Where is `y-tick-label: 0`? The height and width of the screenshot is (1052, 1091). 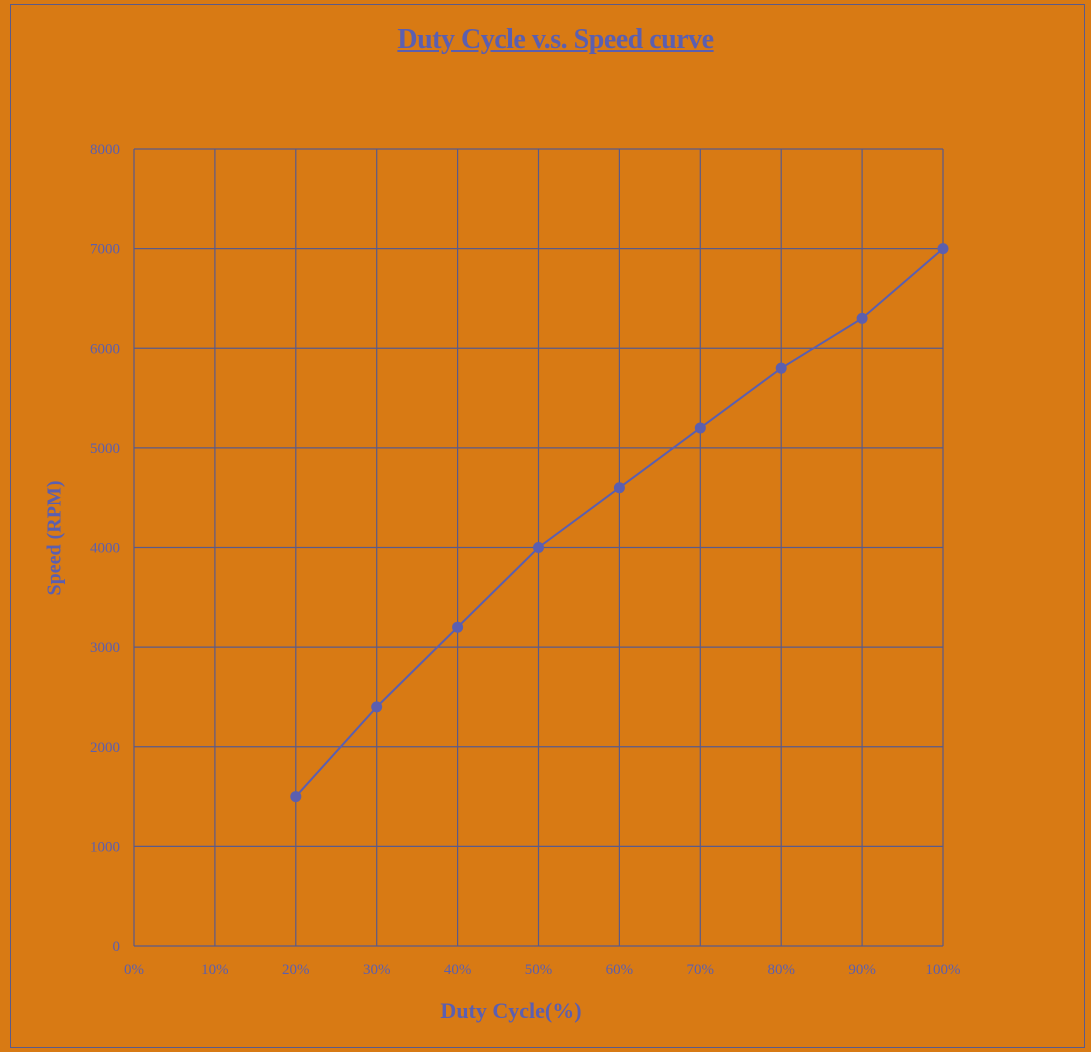 y-tick-label: 0 is located at coordinates (117, 947).